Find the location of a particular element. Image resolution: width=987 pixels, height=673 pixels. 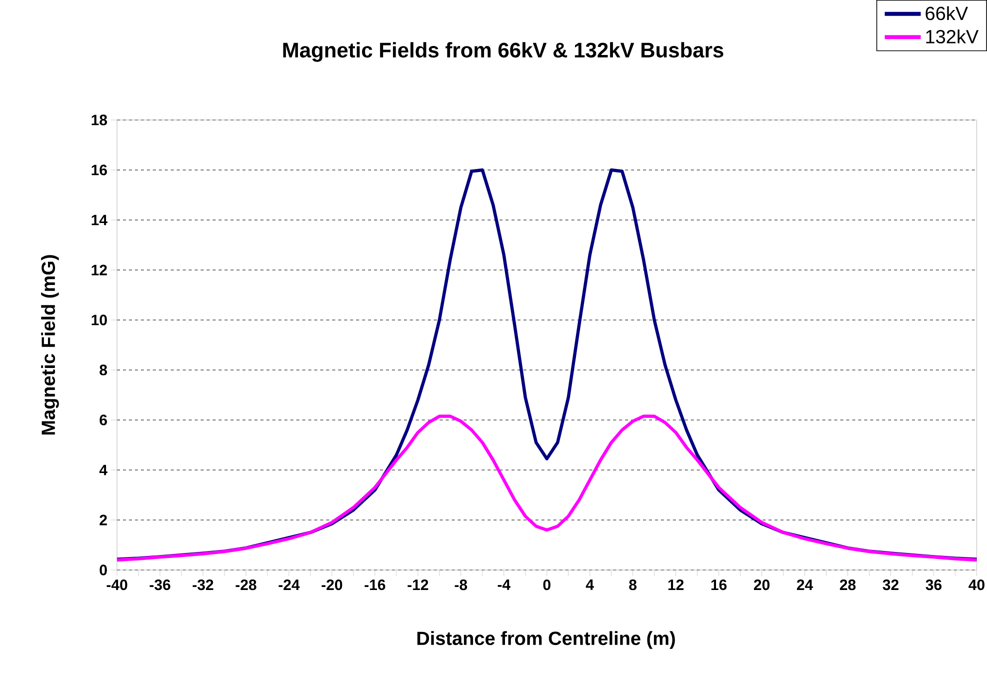

y-tick-label: 18 is located at coordinates (100, 120).